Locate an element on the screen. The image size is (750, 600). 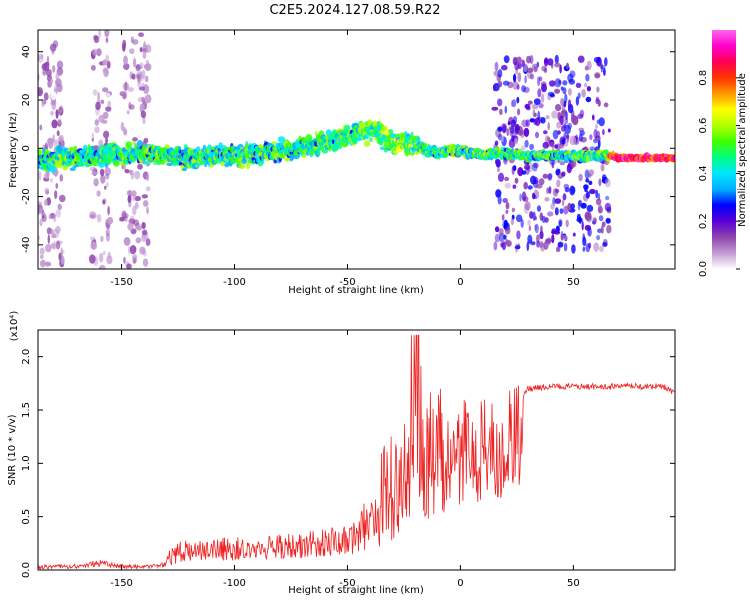
y-tick-label: 2.0 is located at coordinates (26, 357).